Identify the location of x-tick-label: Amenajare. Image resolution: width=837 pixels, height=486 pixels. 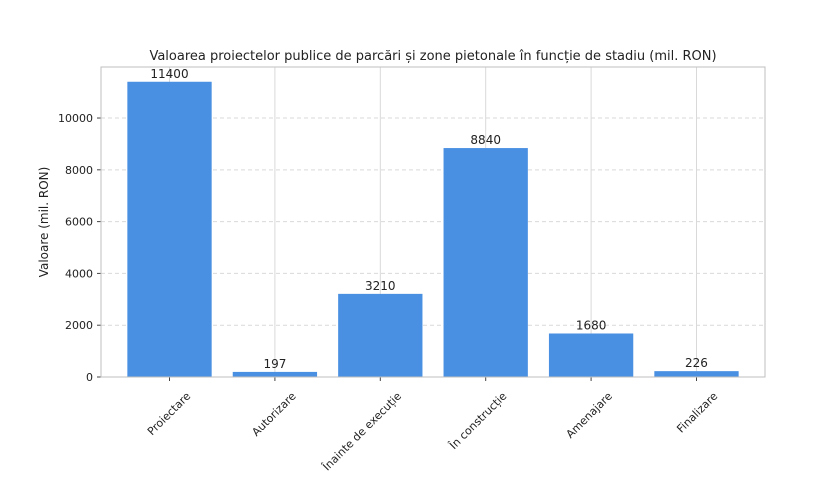
(589, 414).